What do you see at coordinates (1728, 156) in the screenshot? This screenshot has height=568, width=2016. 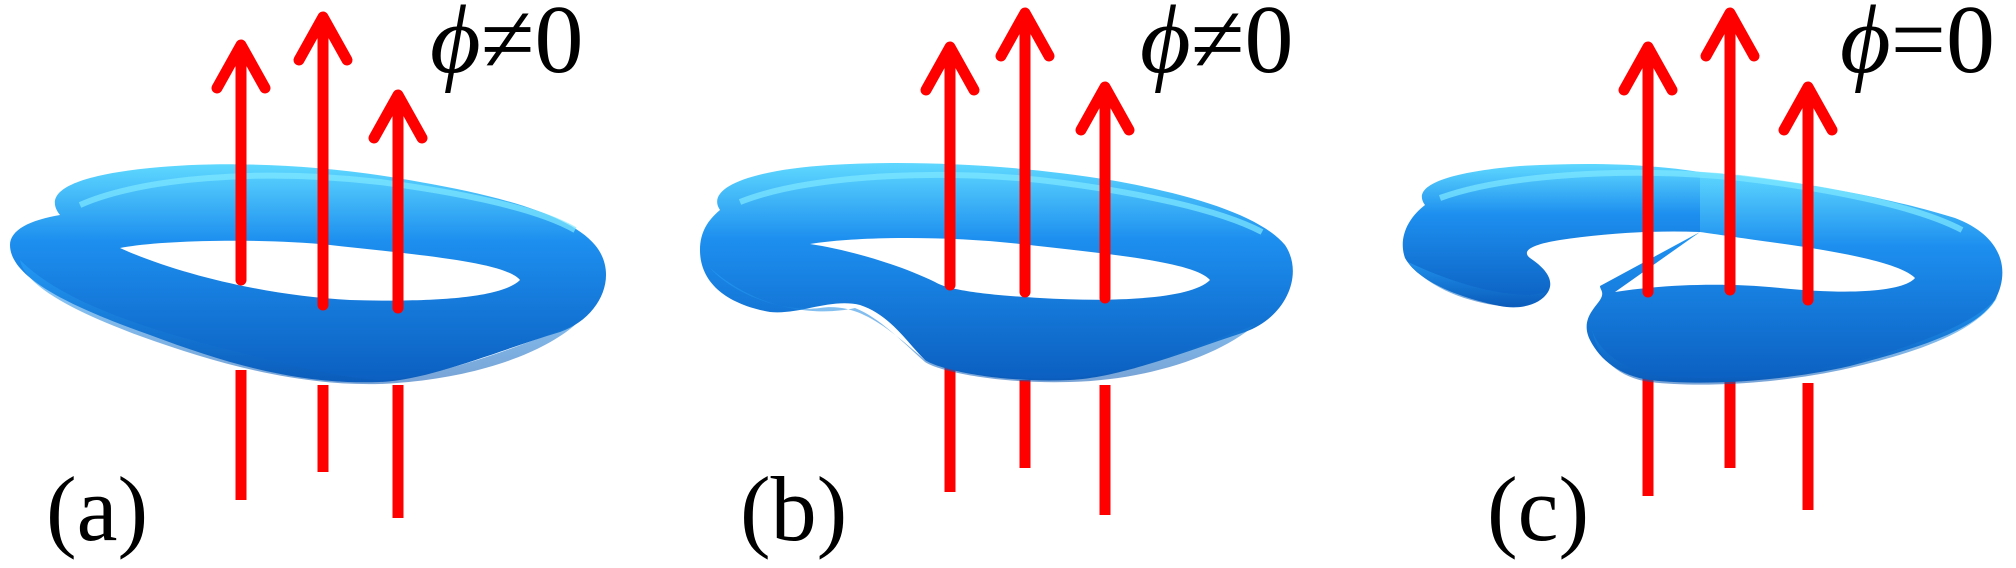 I see `flux-arrows-upper-c` at bounding box center [1728, 156].